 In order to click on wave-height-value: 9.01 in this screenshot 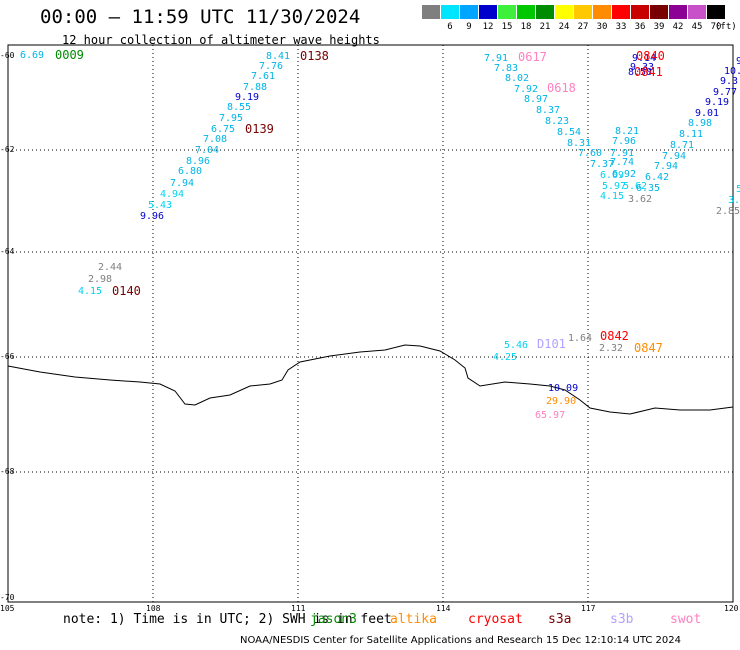, I will do `click(707, 113)`.